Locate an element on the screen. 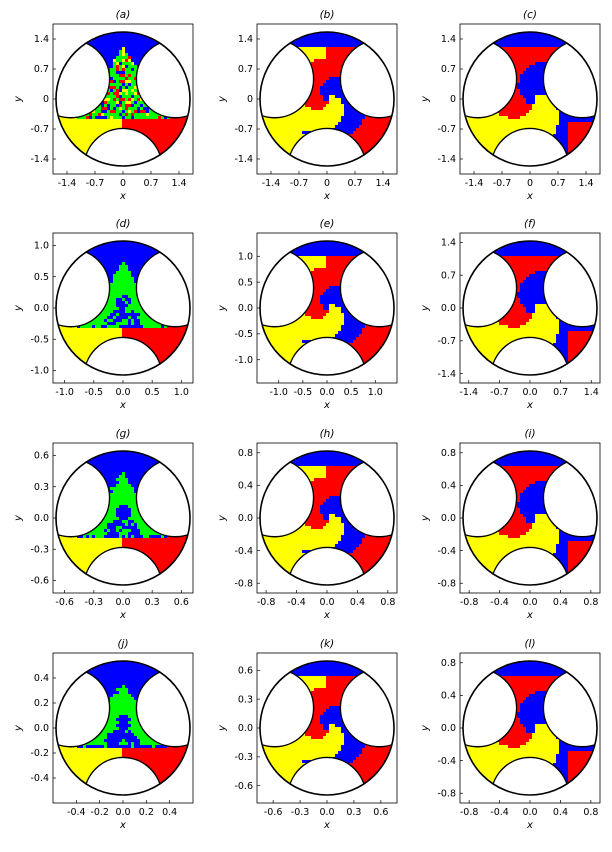  basin-map is located at coordinates (327, 99).